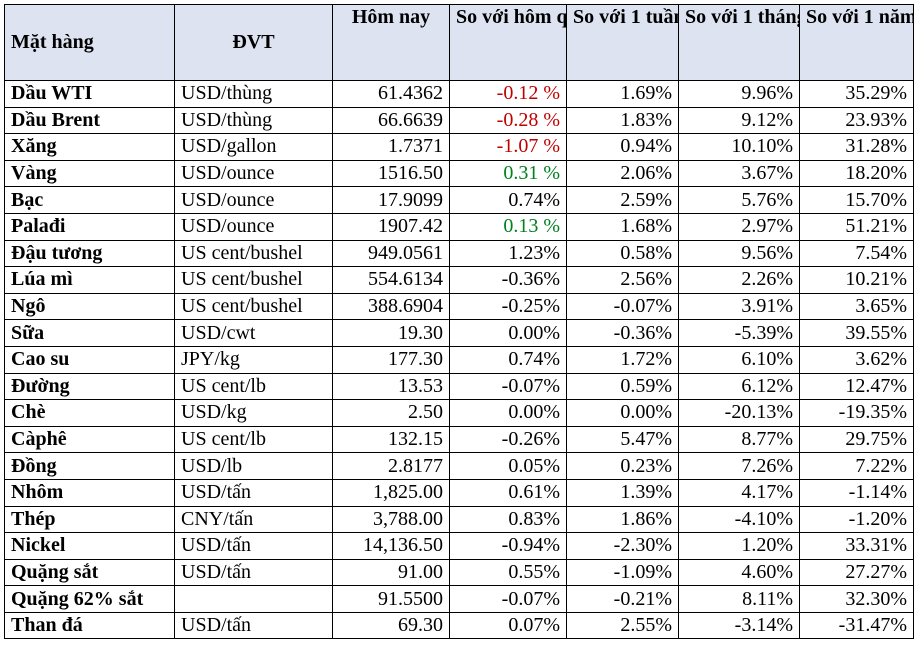  Describe the element at coordinates (508, 625) in the screenshot. I see `cell-vs-yesterday: 0.07%` at that location.